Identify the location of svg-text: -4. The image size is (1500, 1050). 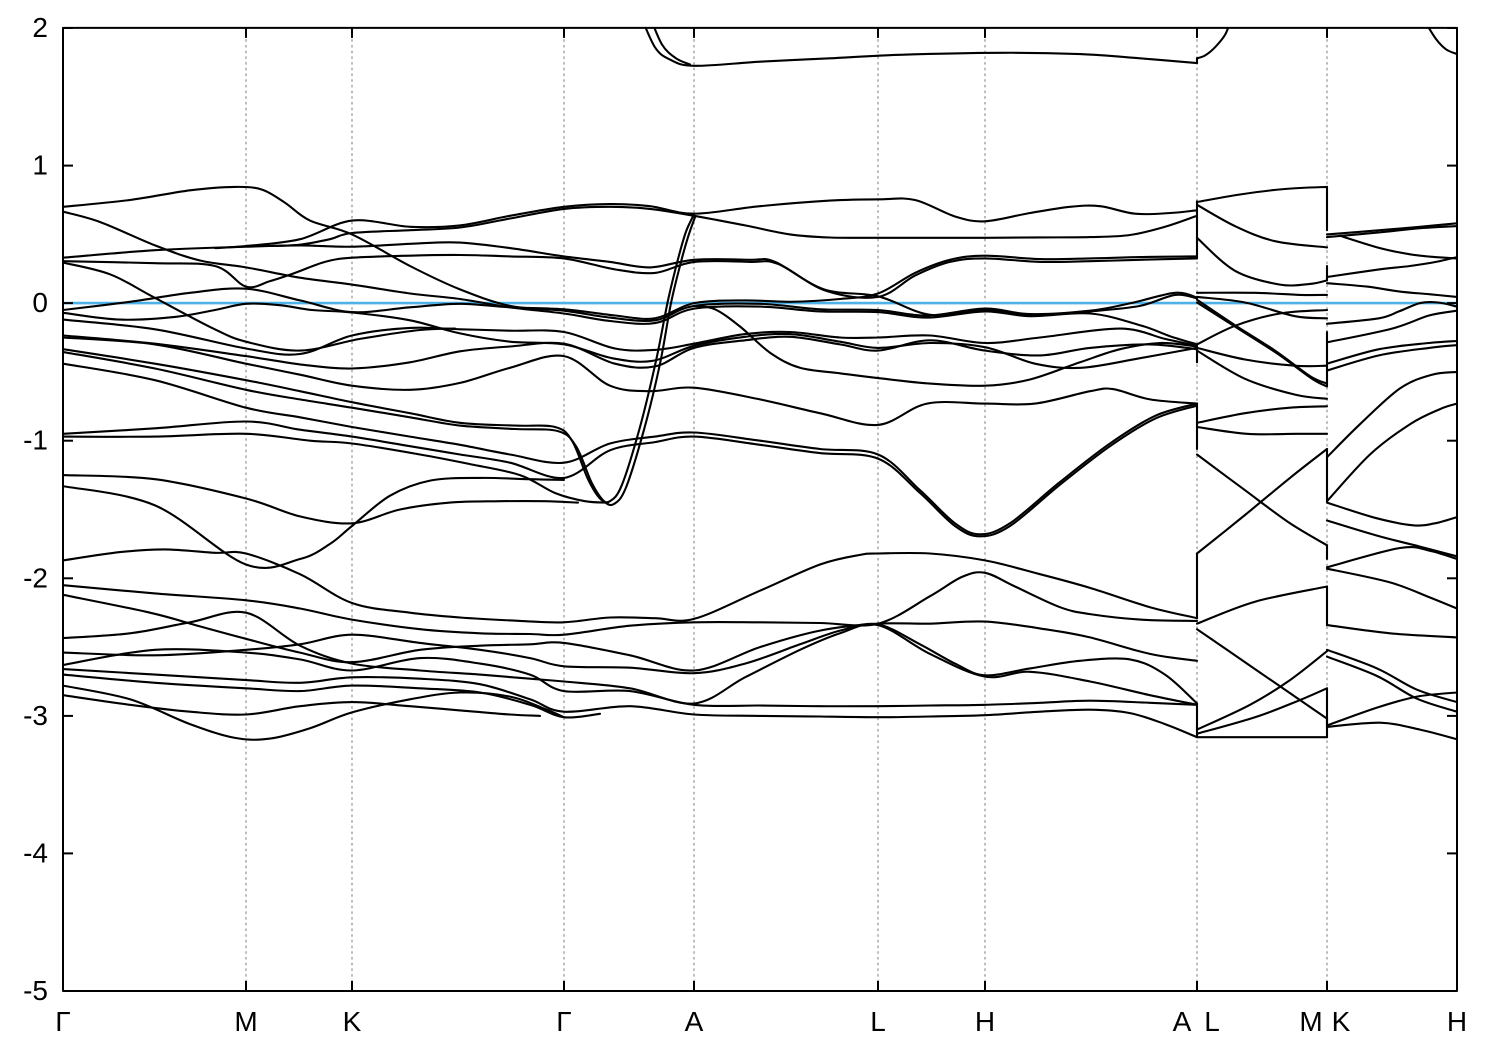
(35, 852).